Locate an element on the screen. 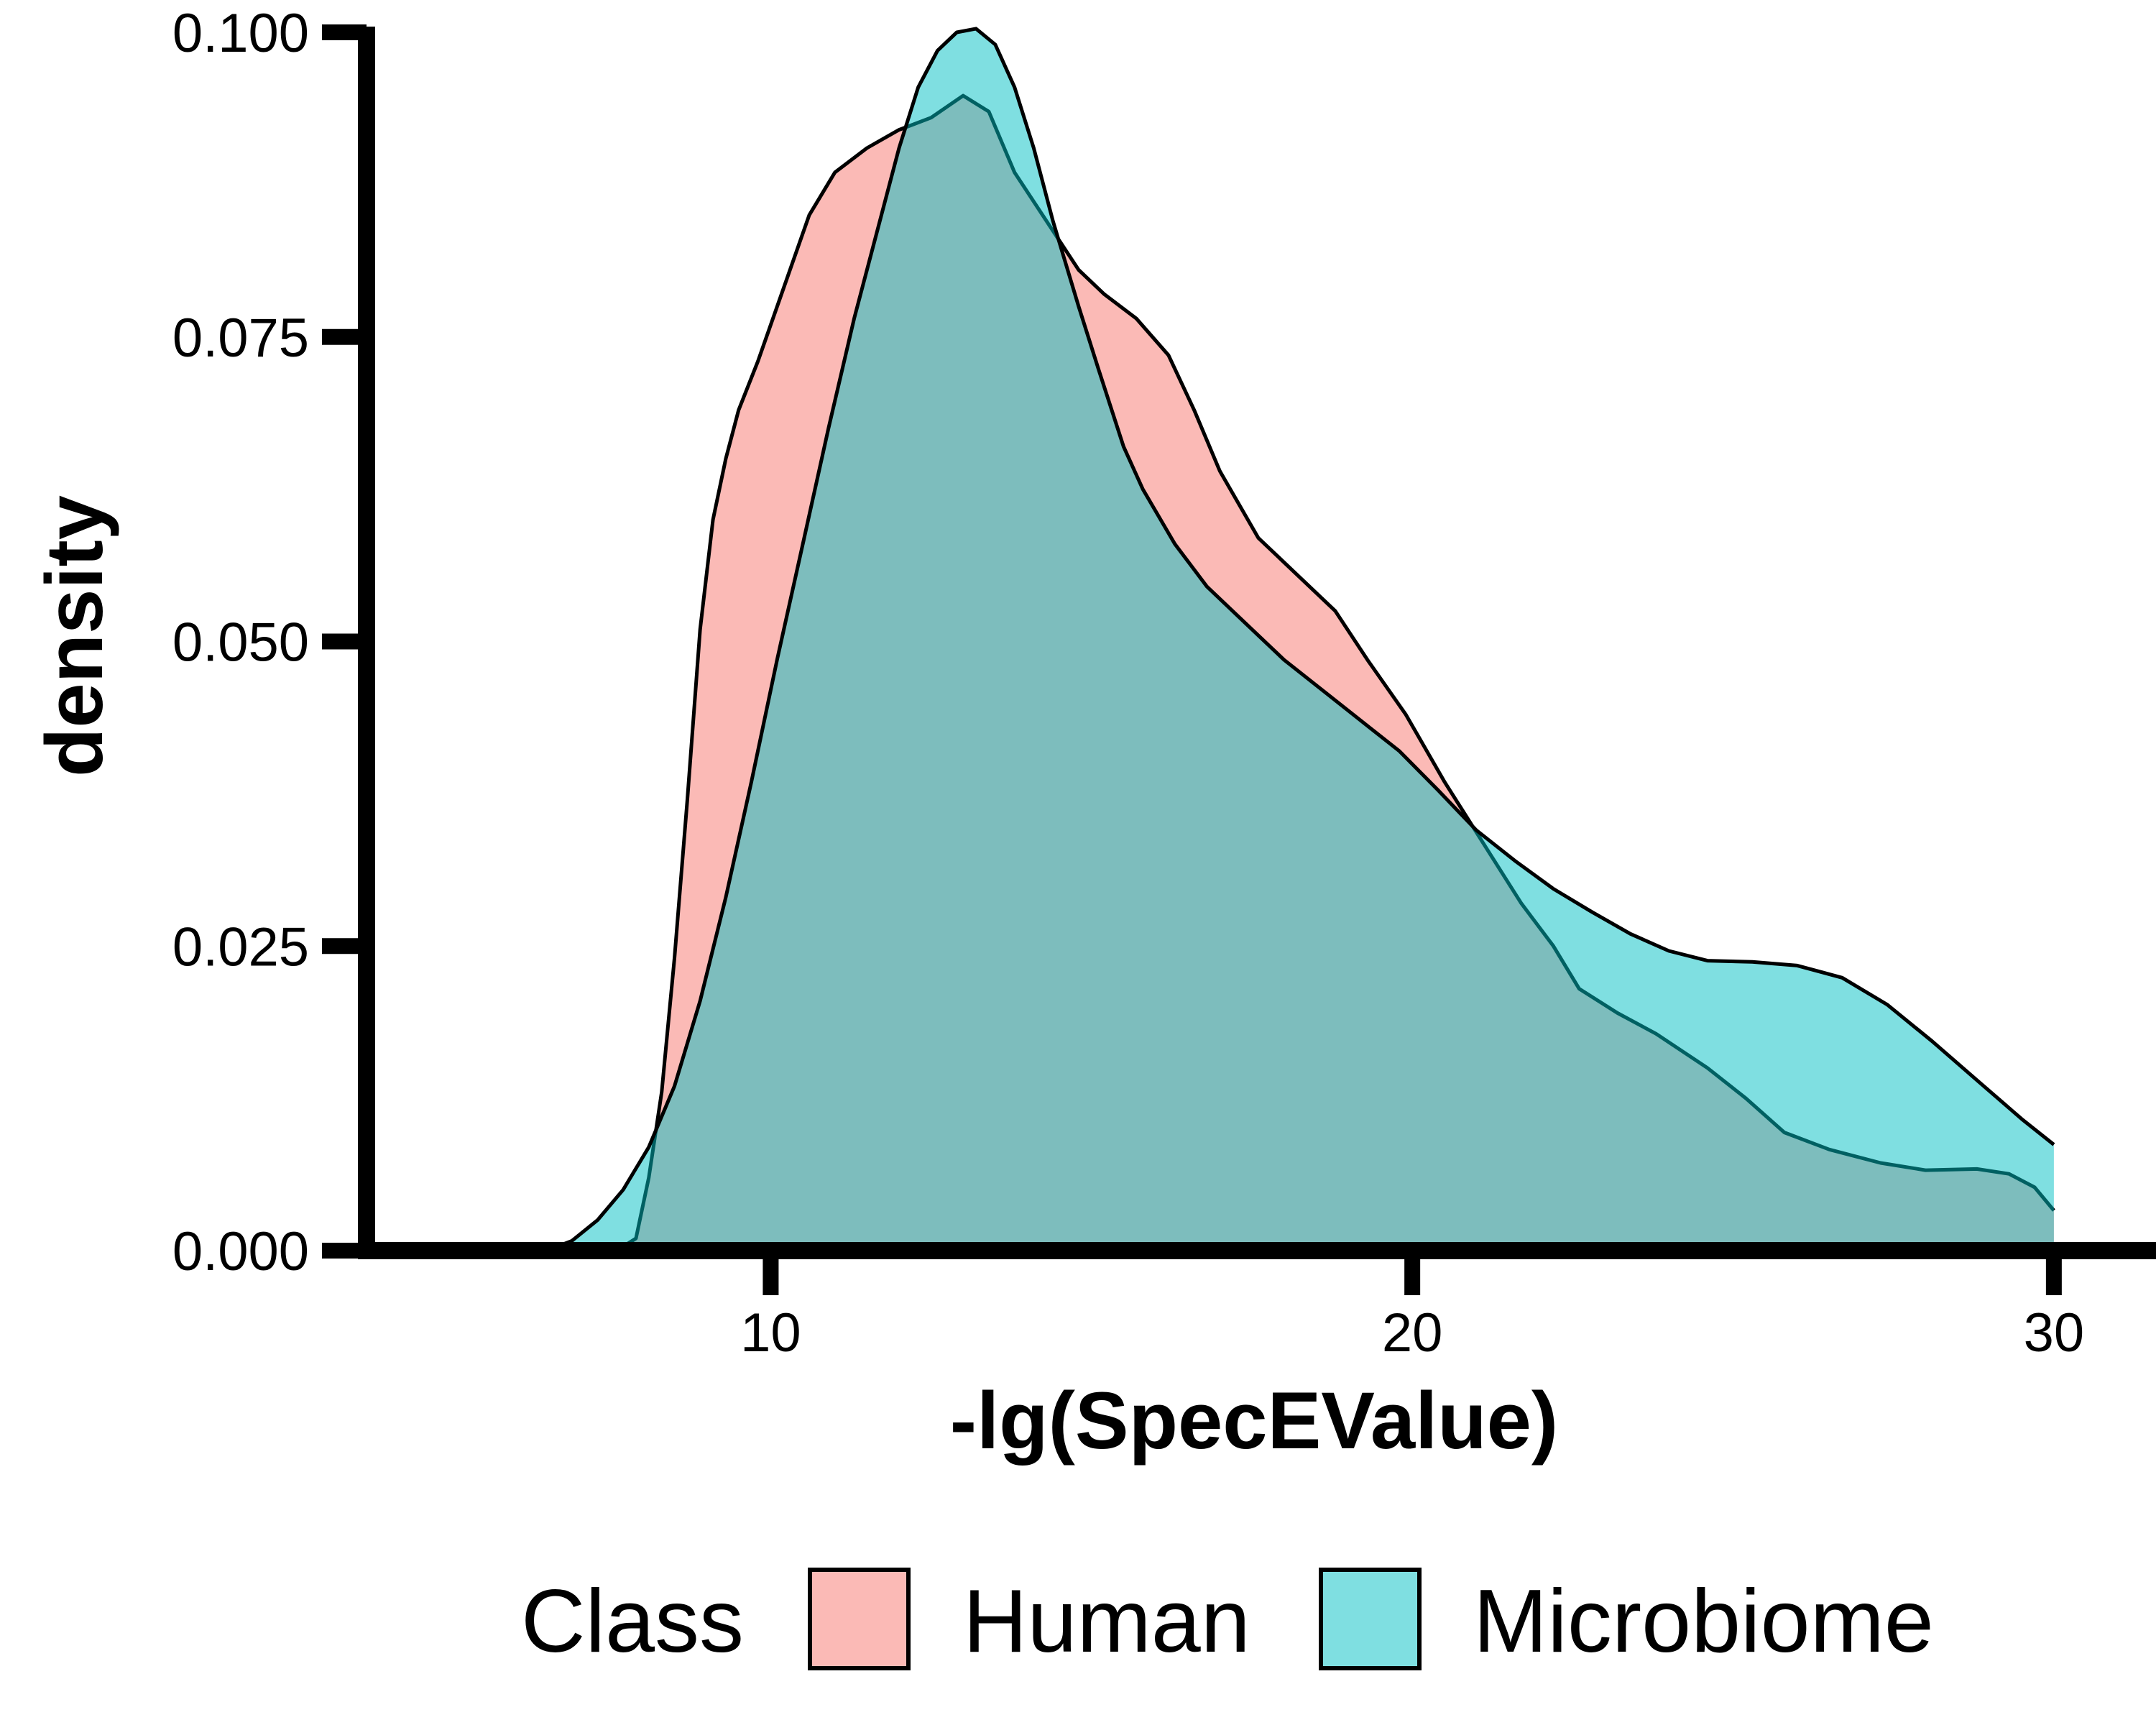 Image resolution: width=2156 pixels, height=1725 pixels. y-axis-title: density is located at coordinates (74, 636).